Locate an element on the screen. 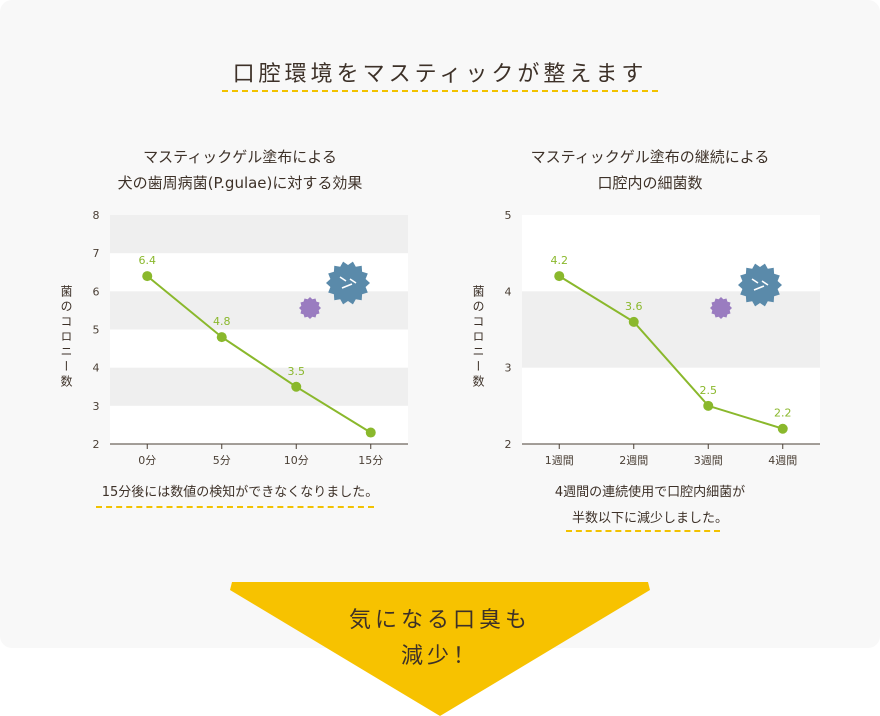 This screenshot has height=716, width=880. chart-1-title-line1: マスティックゲル塗布による is located at coordinates (240, 157).